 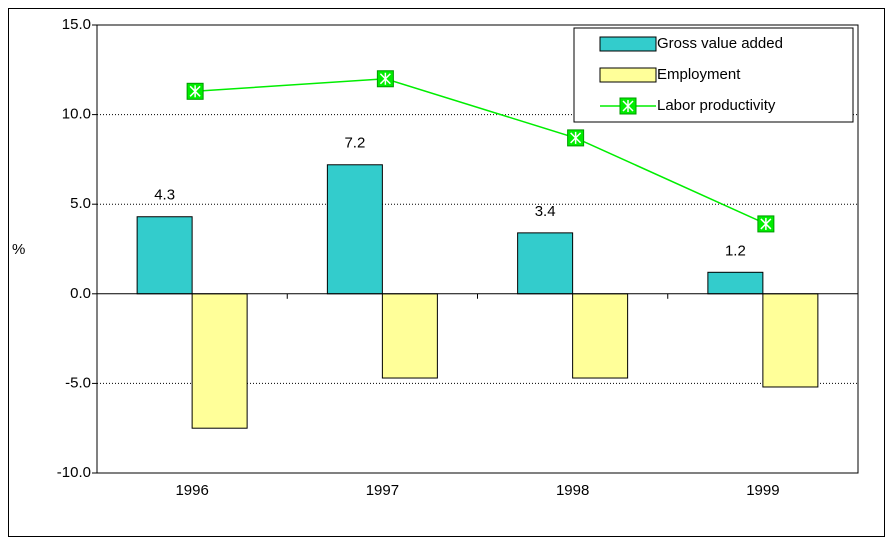 What do you see at coordinates (720, 43) in the screenshot?
I see `legend-label: Gross value added` at bounding box center [720, 43].